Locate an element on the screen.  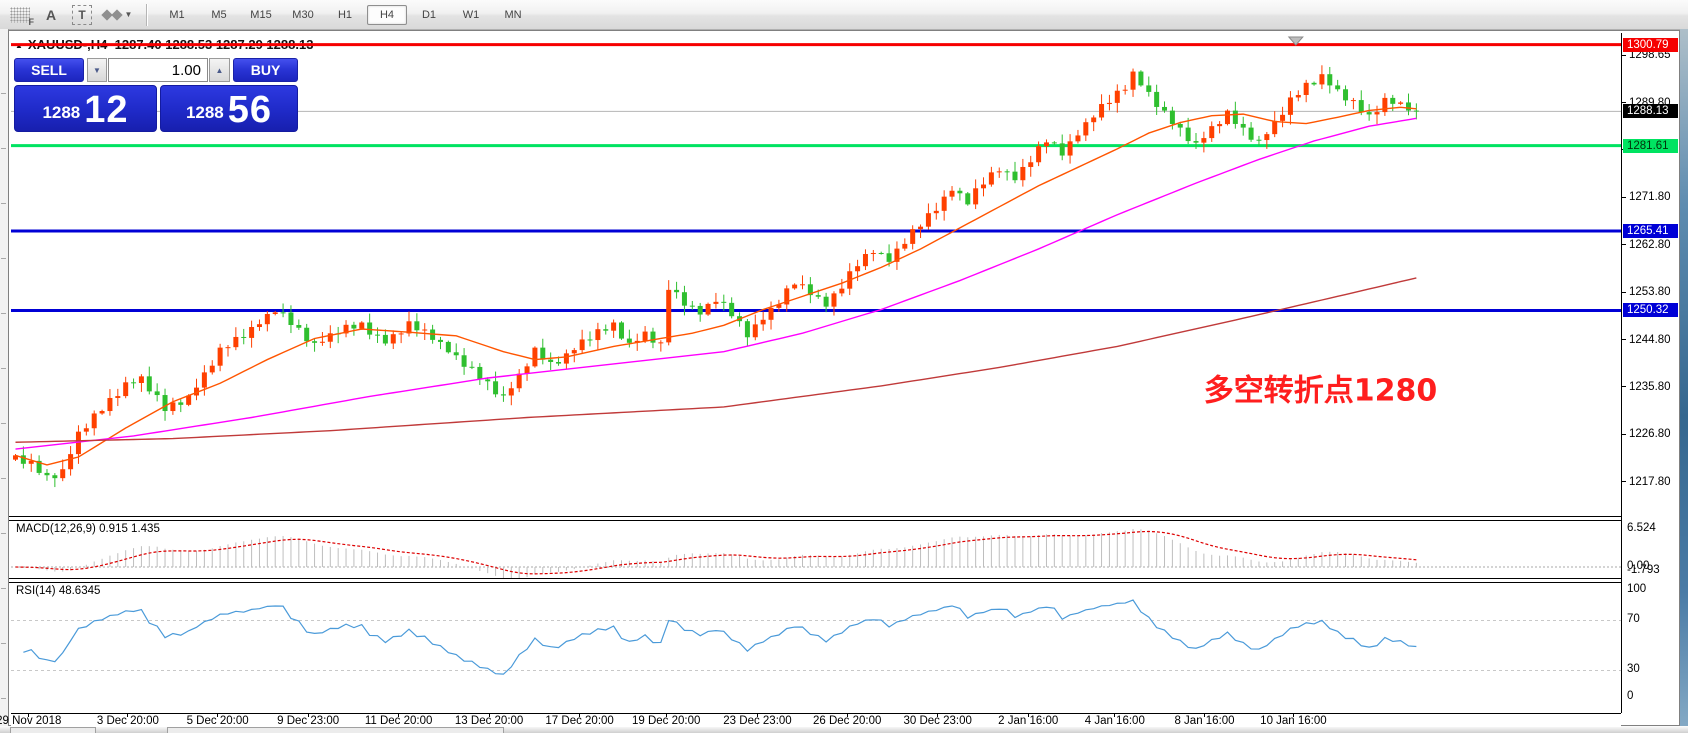
time-axis-label: 30 Dec 23:00 is located at coordinates (937, 721).